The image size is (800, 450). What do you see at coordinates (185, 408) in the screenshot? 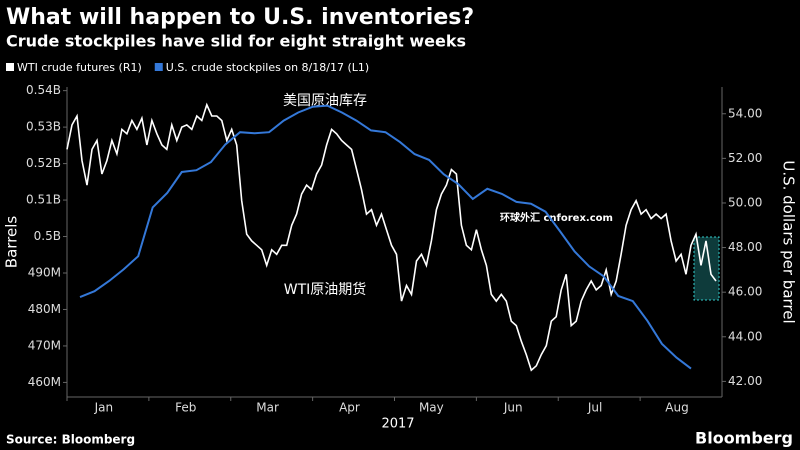
I see `x-tick-label: Feb` at bounding box center [185, 408].